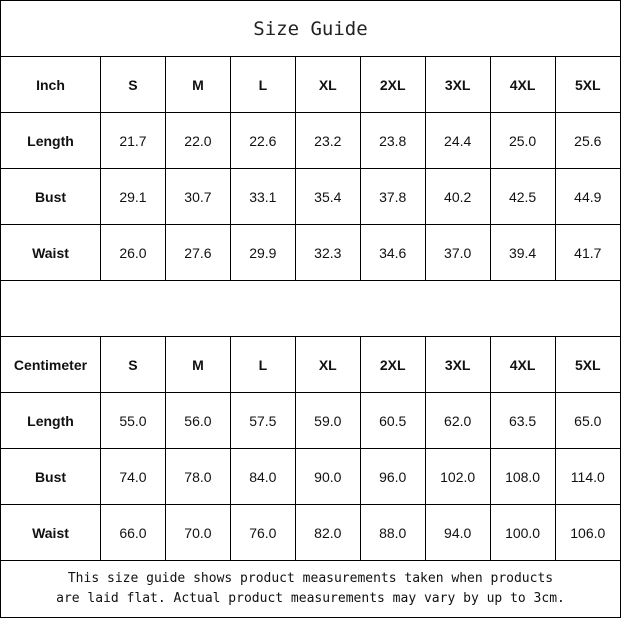 The height and width of the screenshot is (618, 621). What do you see at coordinates (133, 476) in the screenshot?
I see `measurement-cell: 74.0` at bounding box center [133, 476].